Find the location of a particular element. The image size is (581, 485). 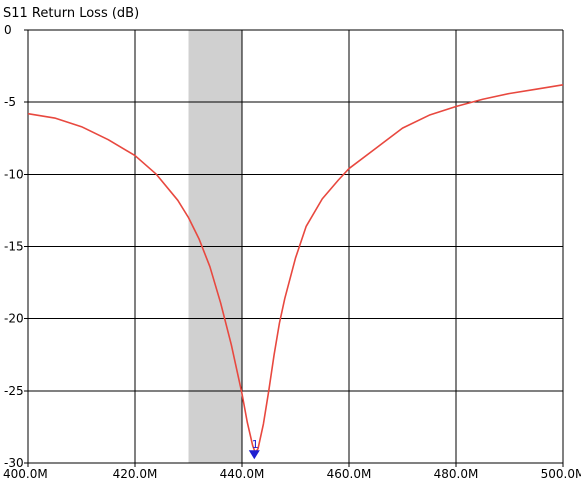

y-tick-label: -25 is located at coordinates (14, 391).